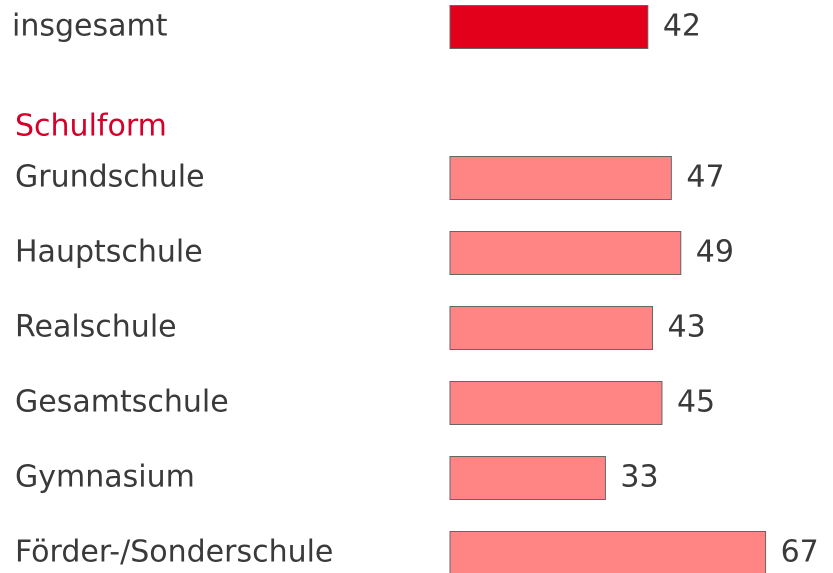 The image size is (833, 573). What do you see at coordinates (705, 177) in the screenshot?
I see `value-label: 47` at bounding box center [705, 177].